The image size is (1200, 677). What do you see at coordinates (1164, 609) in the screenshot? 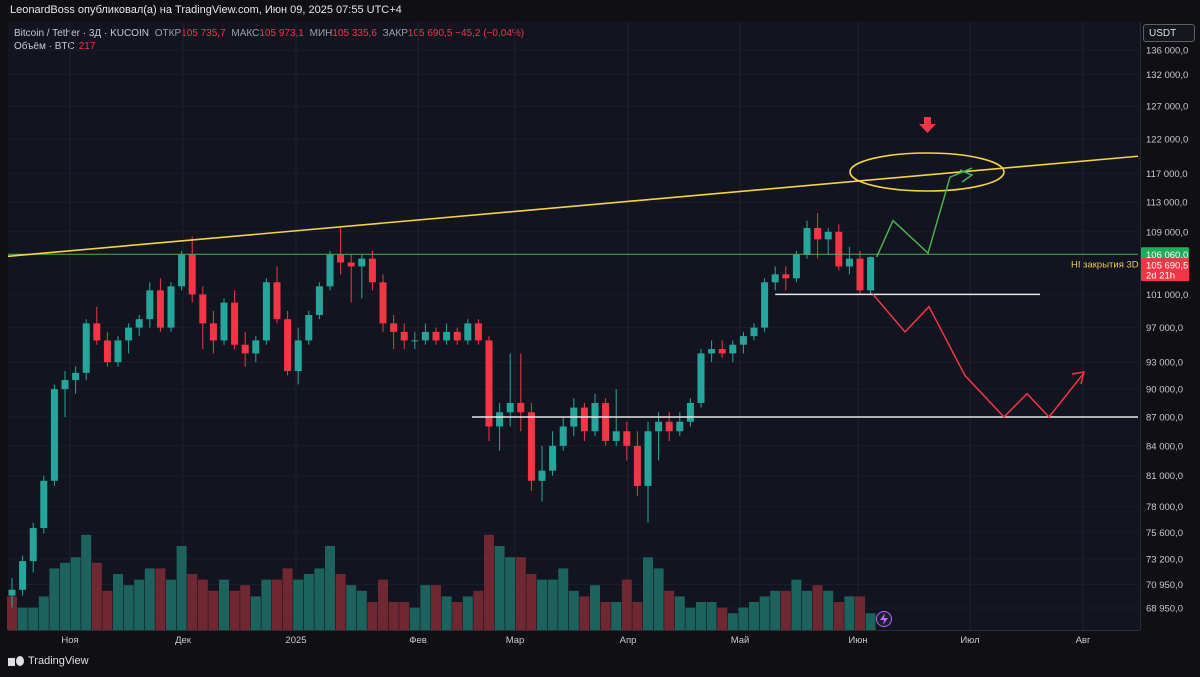
I see `price-tick-label: 68 950,0` at bounding box center [1164, 609].